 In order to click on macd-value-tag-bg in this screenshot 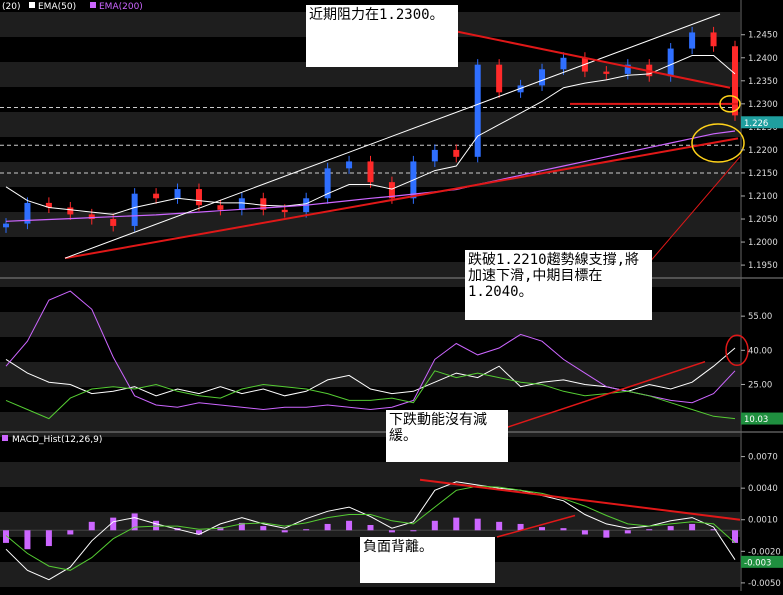, I will do `click(762, 561)`.